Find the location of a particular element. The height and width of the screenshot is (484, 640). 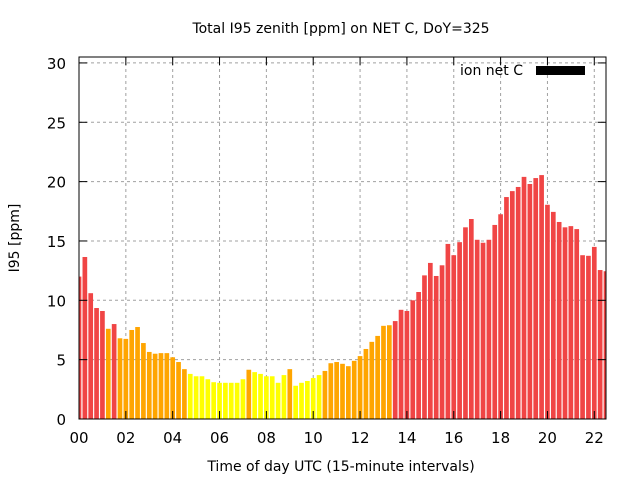

x-tick-label: 12 is located at coordinates (360, 438).